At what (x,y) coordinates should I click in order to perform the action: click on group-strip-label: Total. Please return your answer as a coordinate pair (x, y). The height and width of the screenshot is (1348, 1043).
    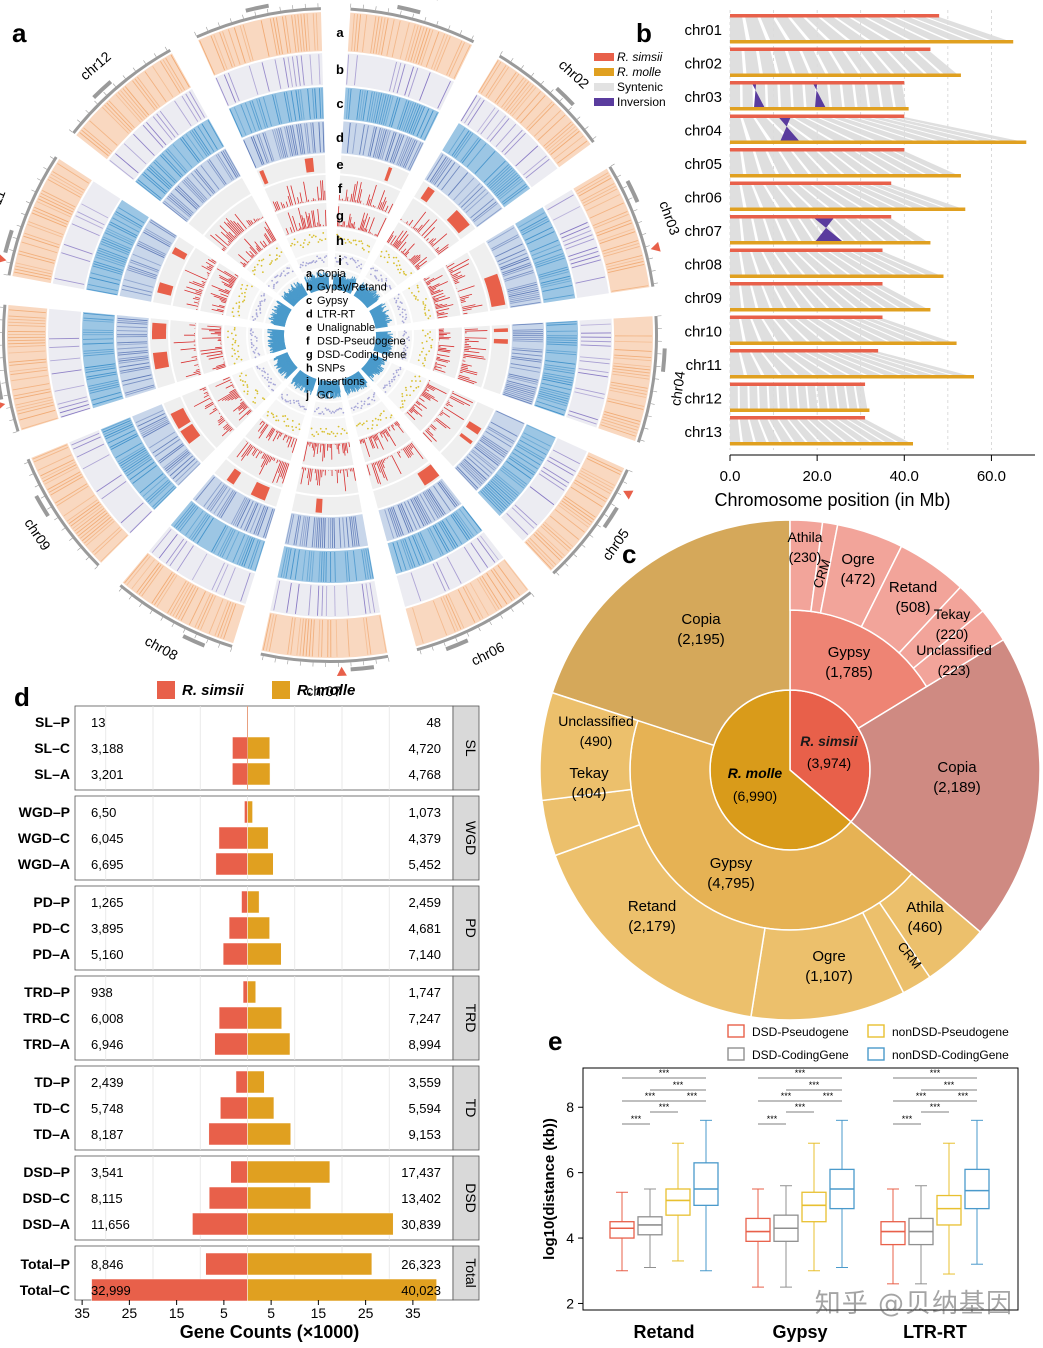
    Looking at the image, I should click on (471, 1273).